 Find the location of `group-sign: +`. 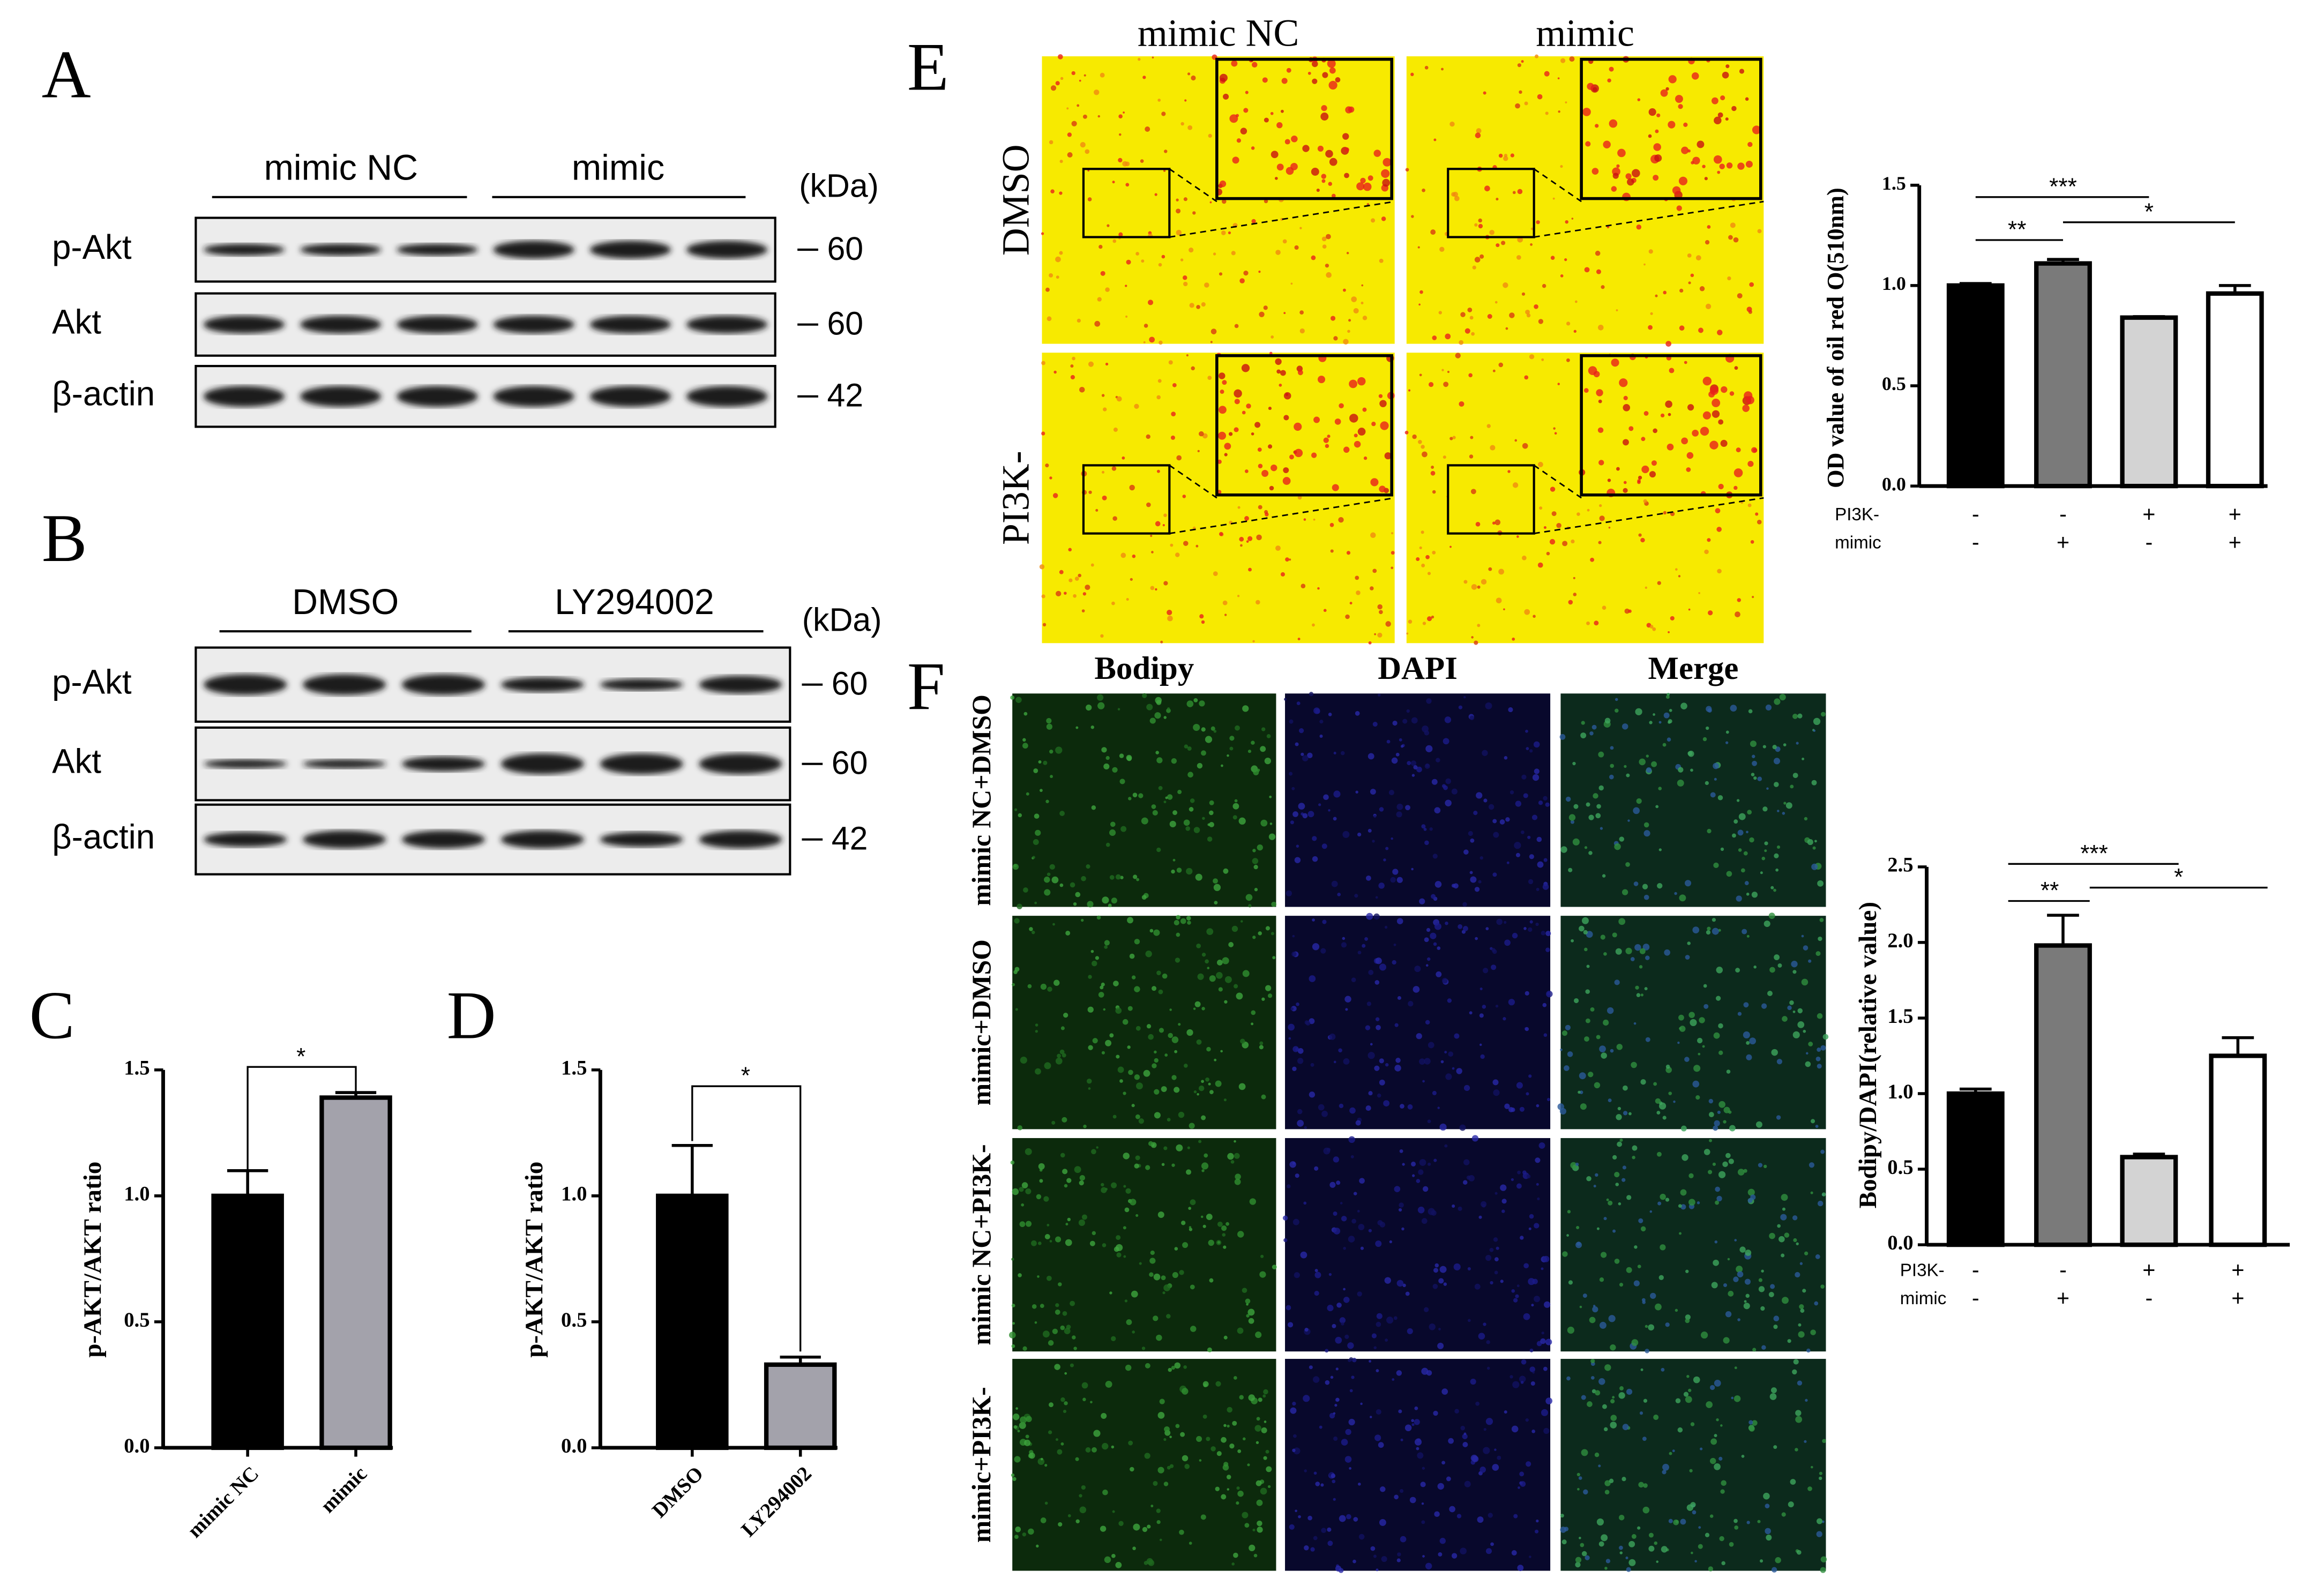

group-sign: + is located at coordinates (2235, 542).